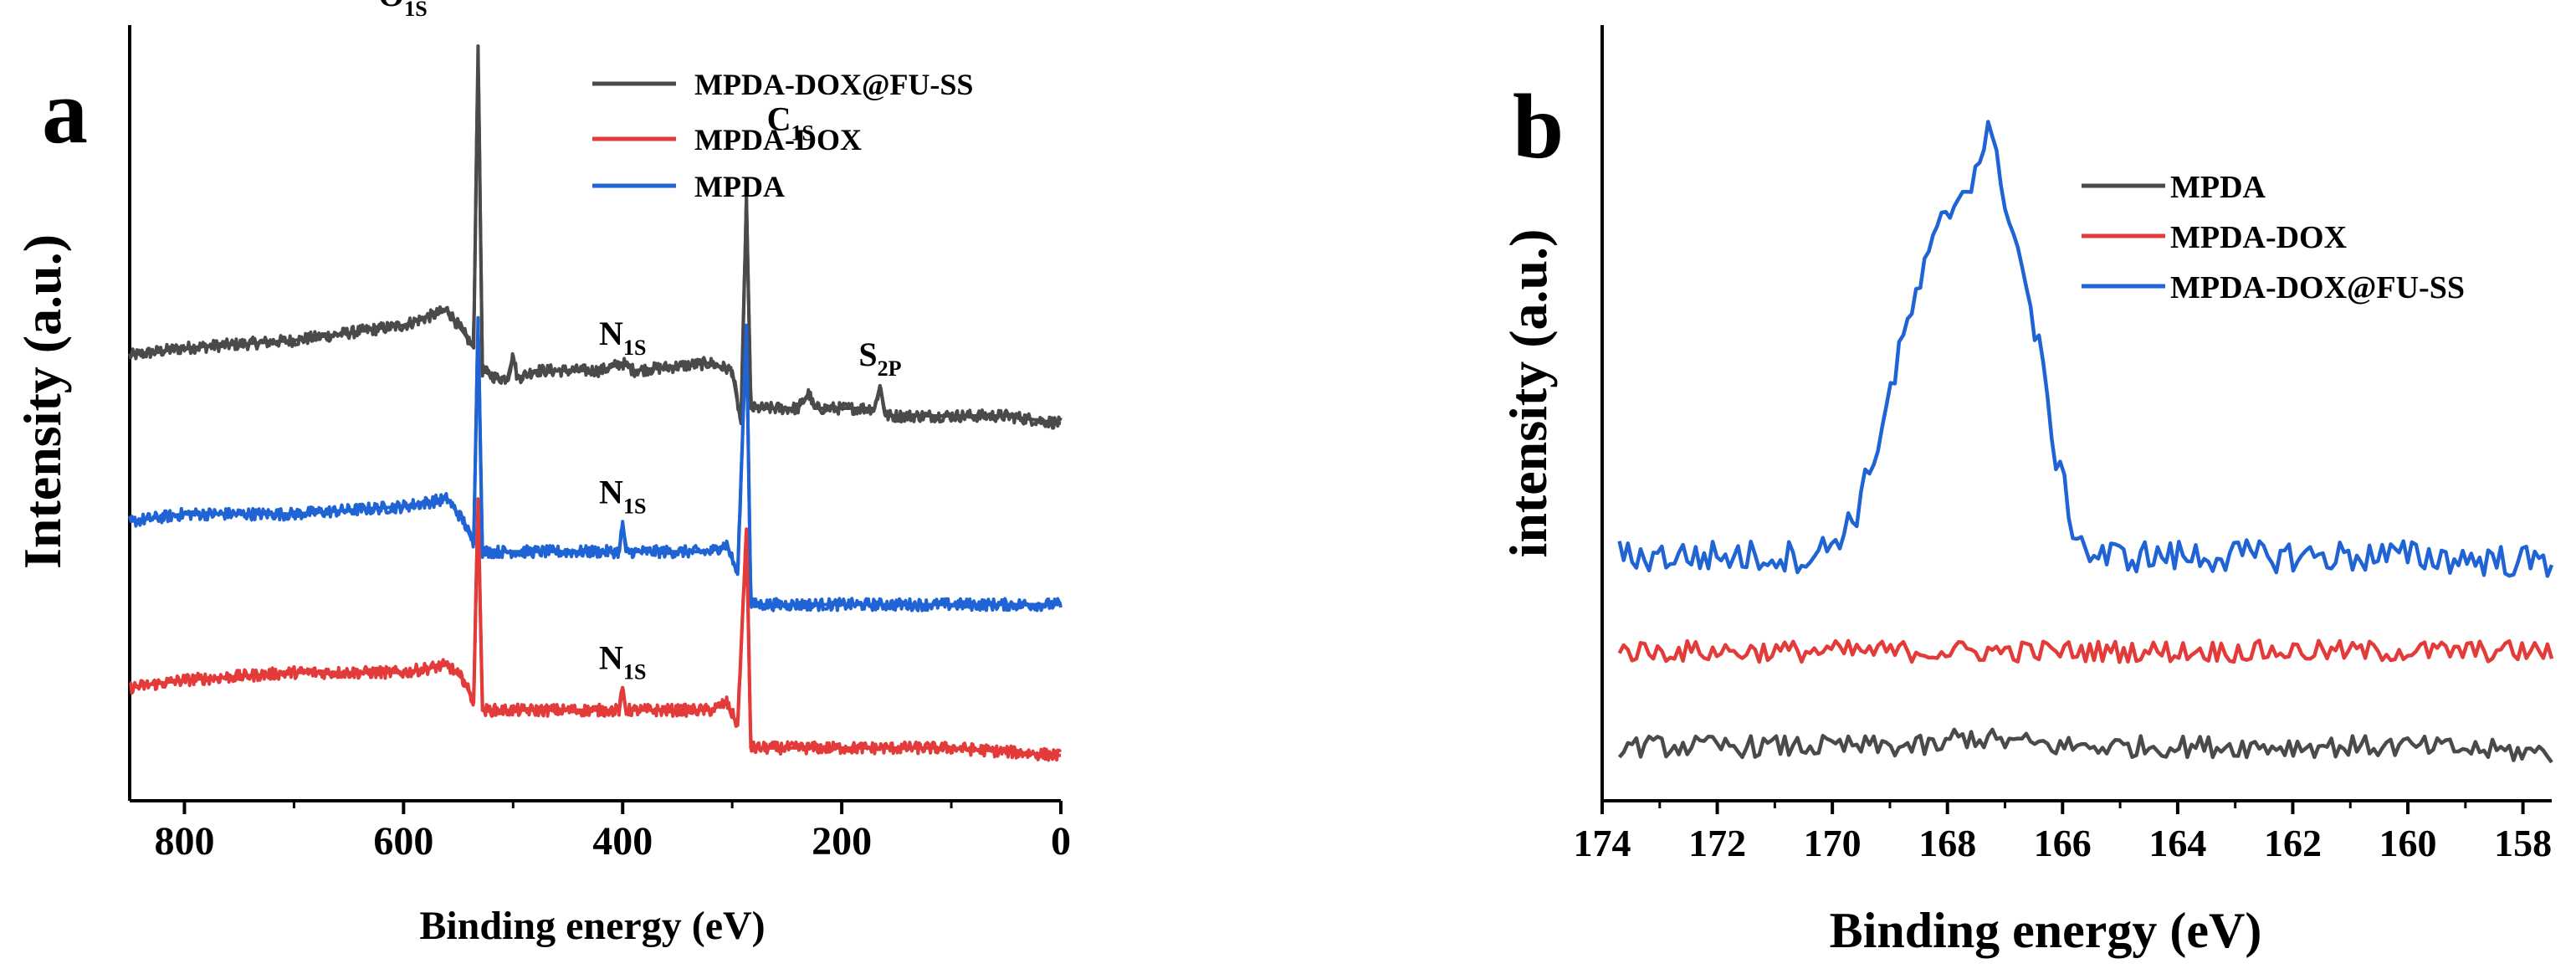  Describe the element at coordinates (1833, 843) in the screenshot. I see `panel-b-x-tick-label: 170` at that location.